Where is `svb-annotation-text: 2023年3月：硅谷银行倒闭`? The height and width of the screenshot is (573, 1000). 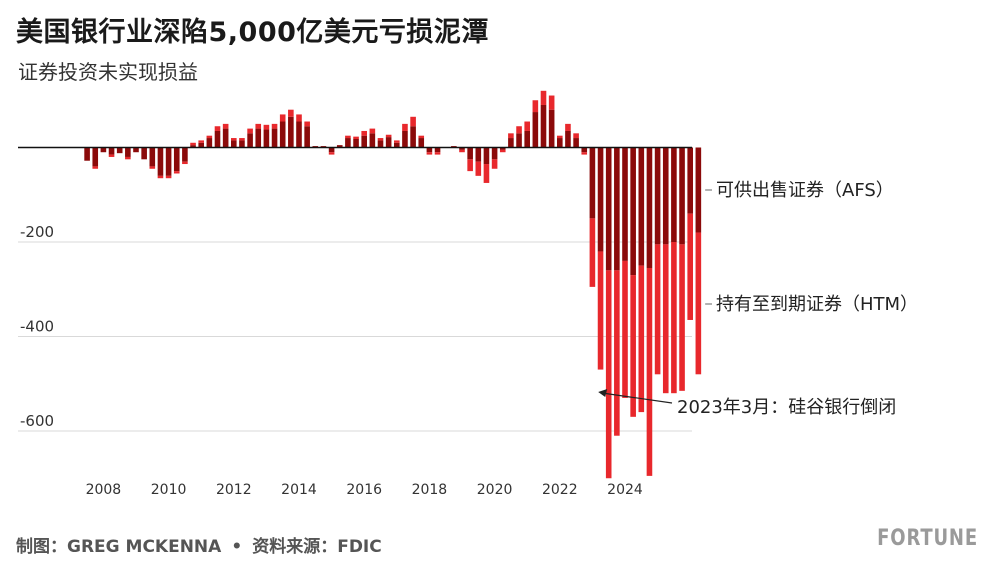 svb-annotation-text: 2023年3月：硅谷银行倒闭 is located at coordinates (786, 407).